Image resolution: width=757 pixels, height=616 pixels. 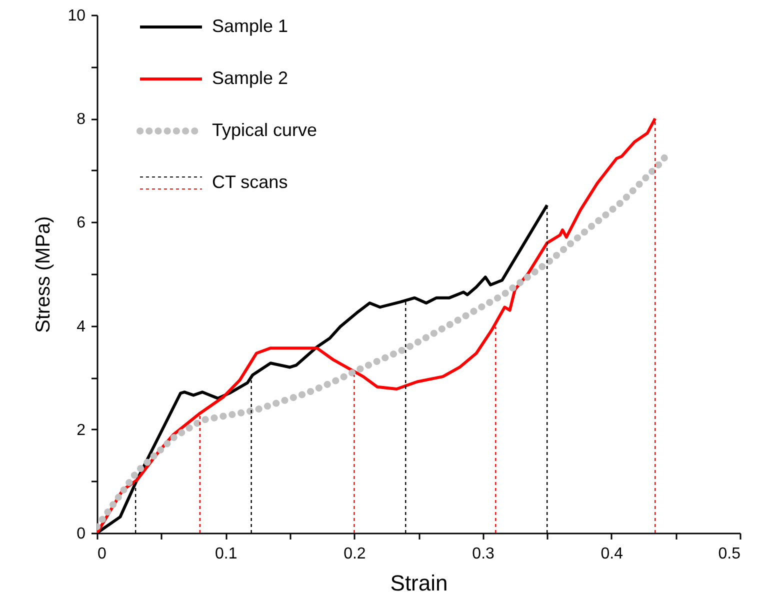 What do you see at coordinates (81, 119) in the screenshot?
I see `y-tick-label: 8` at bounding box center [81, 119].